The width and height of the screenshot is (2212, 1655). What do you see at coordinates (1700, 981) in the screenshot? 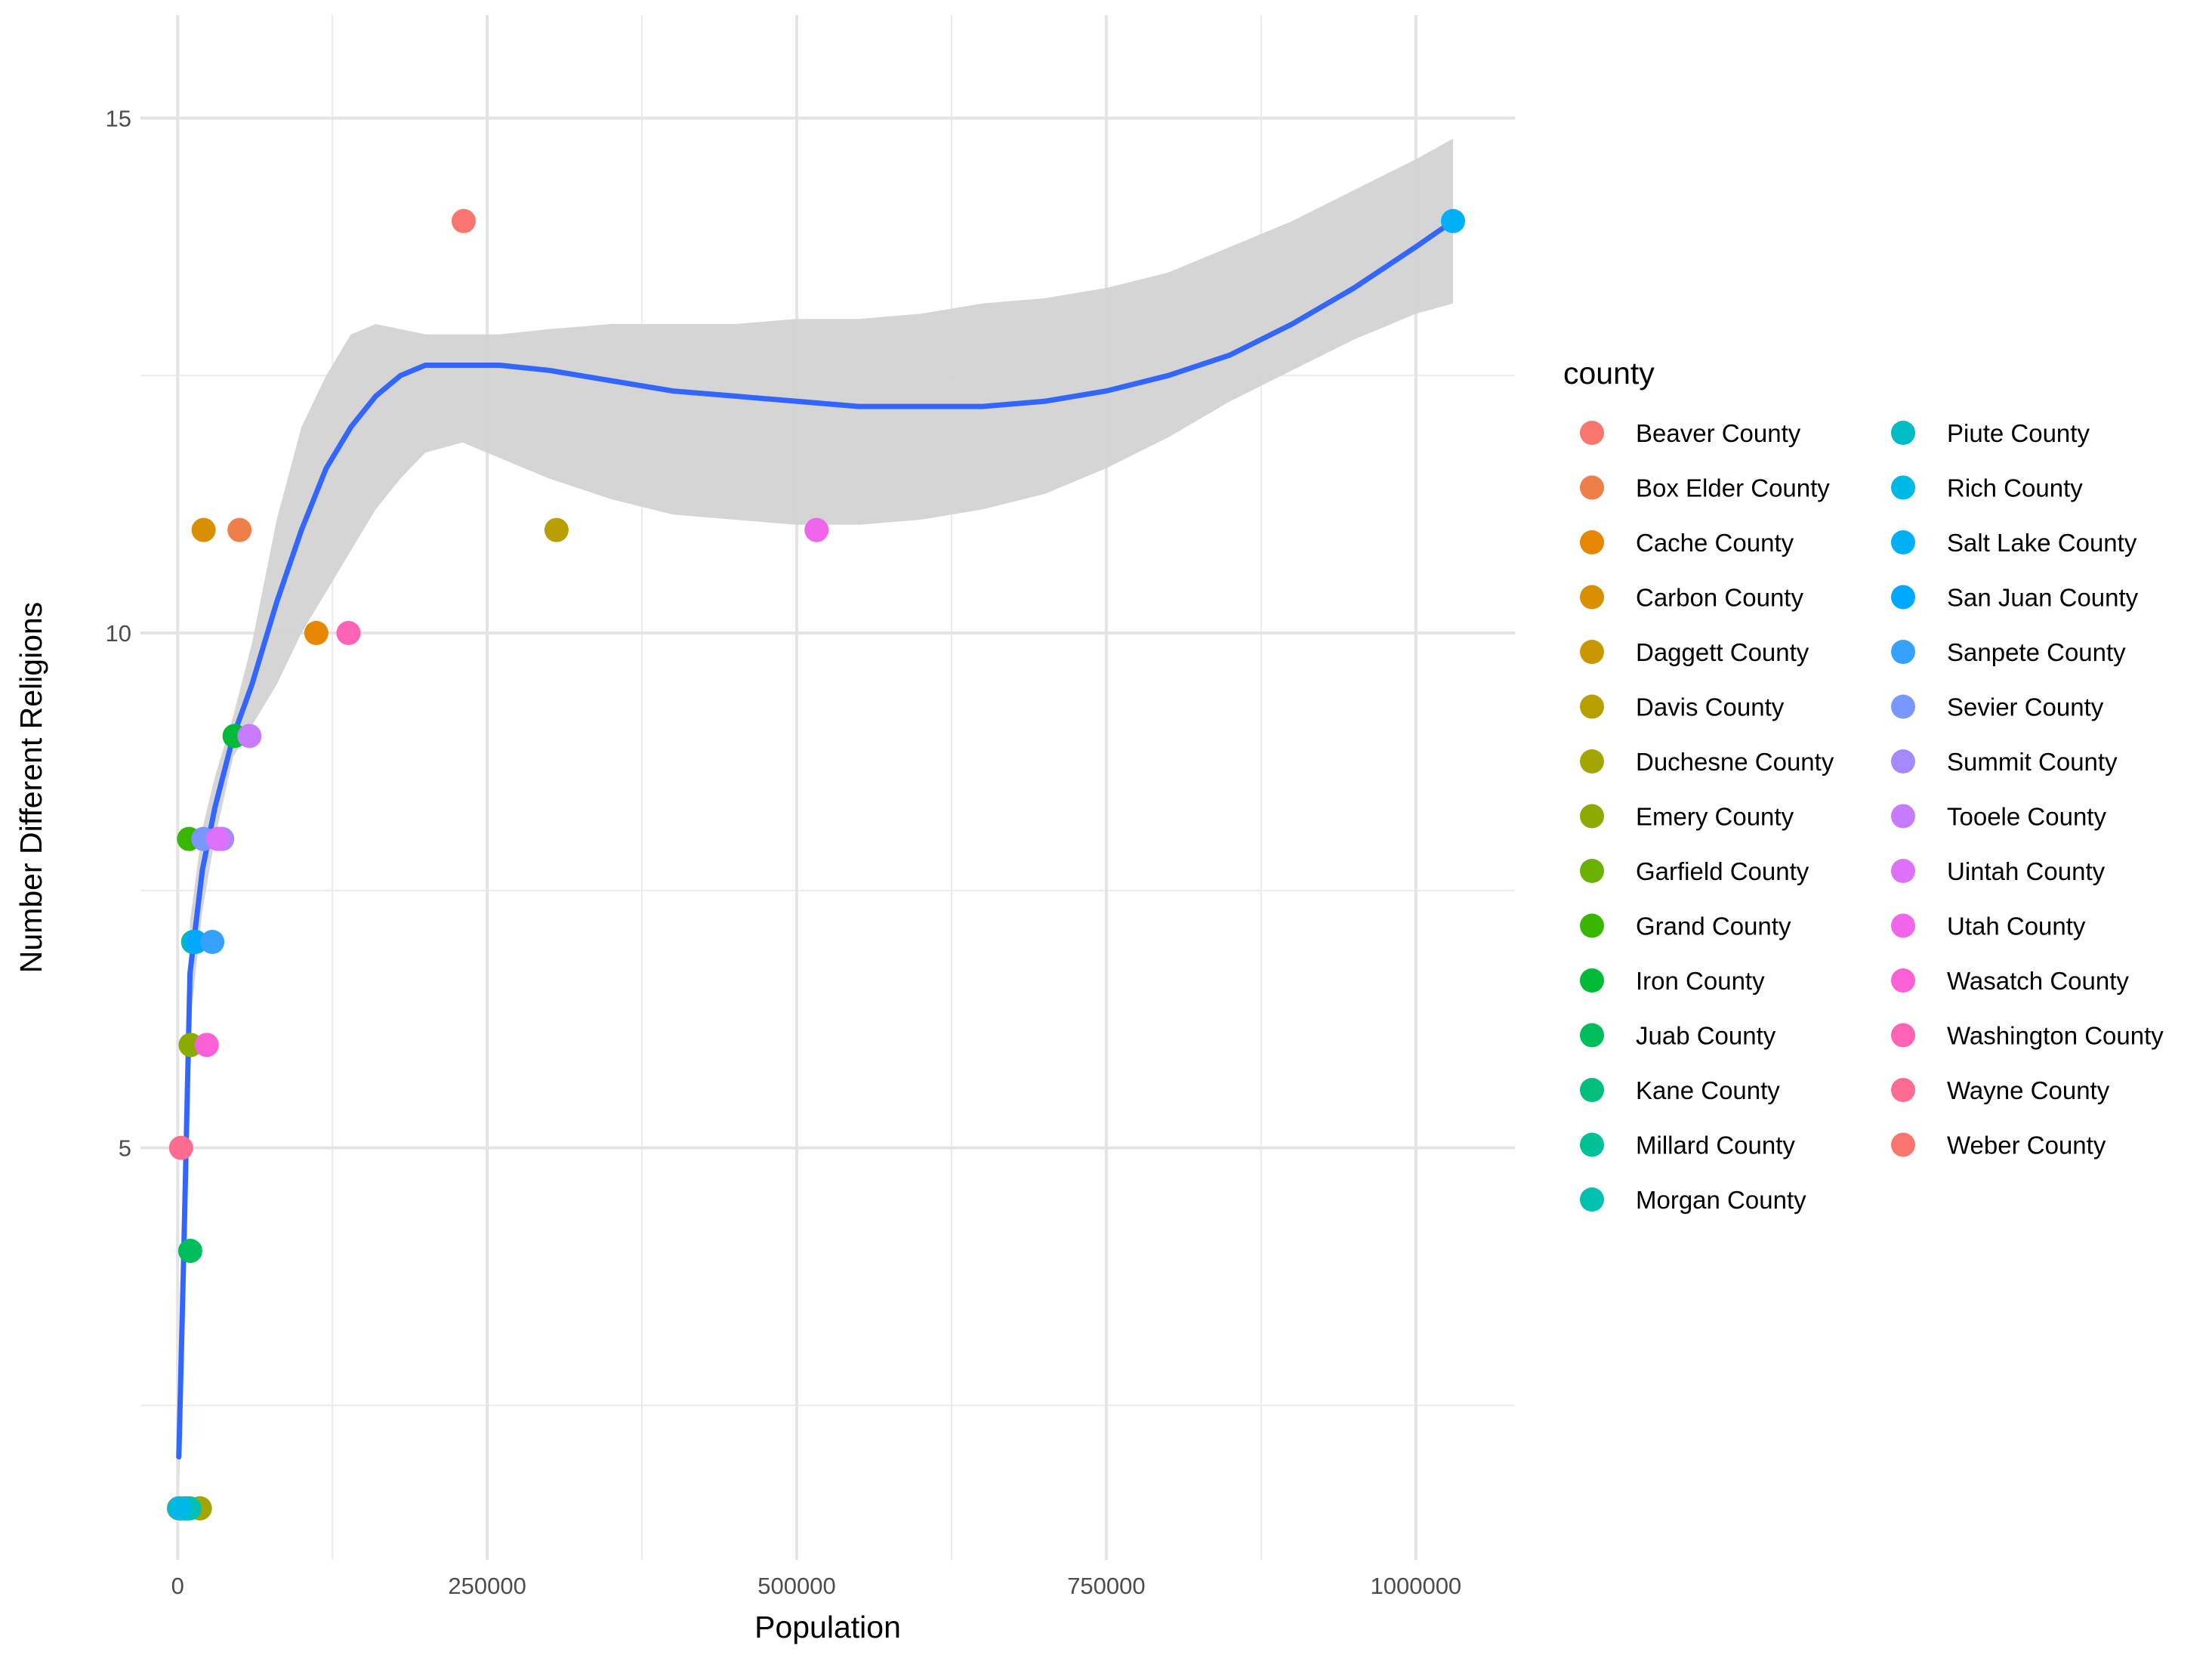
I see `legend-label: Iron County` at bounding box center [1700, 981].